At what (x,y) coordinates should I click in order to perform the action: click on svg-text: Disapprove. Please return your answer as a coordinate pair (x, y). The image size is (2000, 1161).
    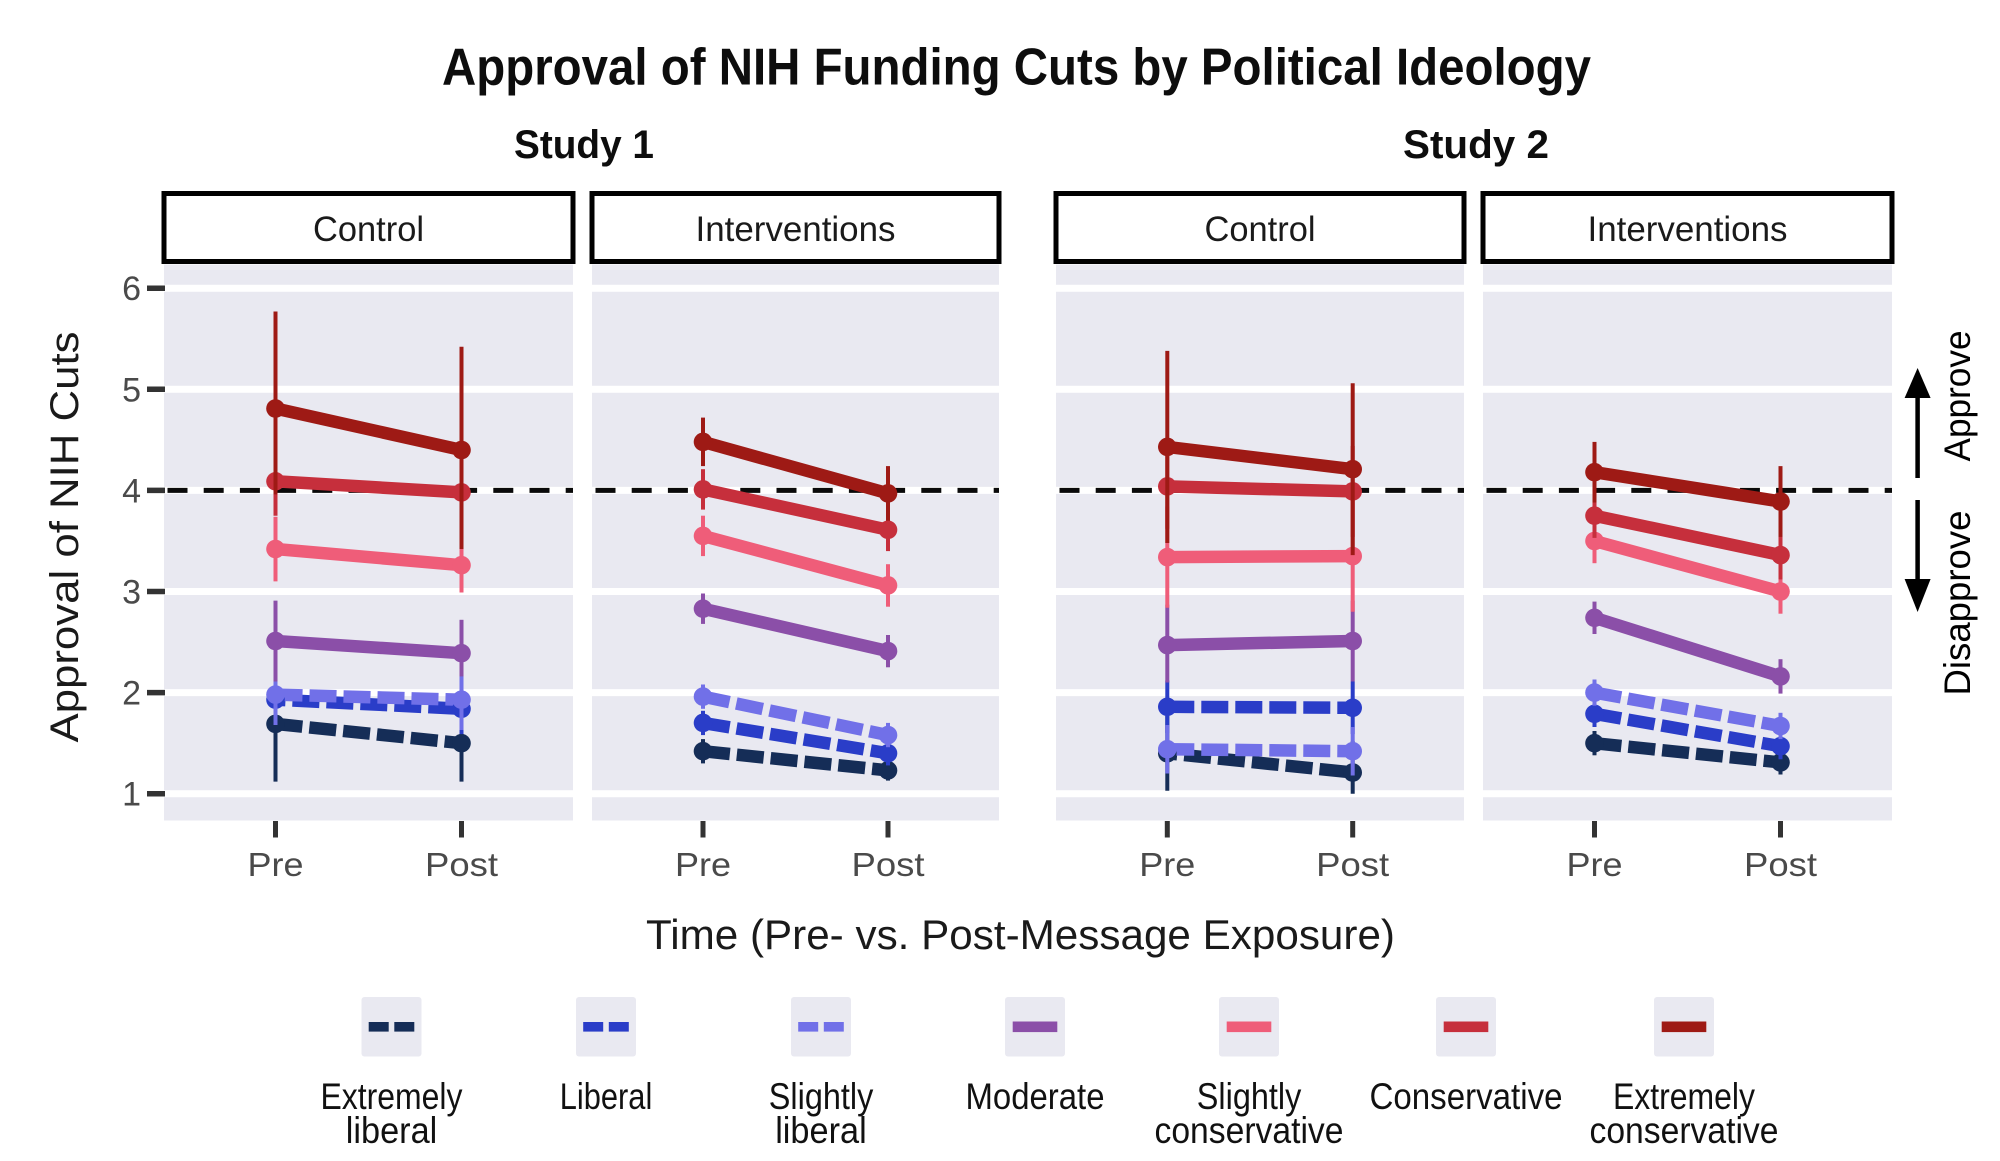
    Looking at the image, I should click on (1957, 603).